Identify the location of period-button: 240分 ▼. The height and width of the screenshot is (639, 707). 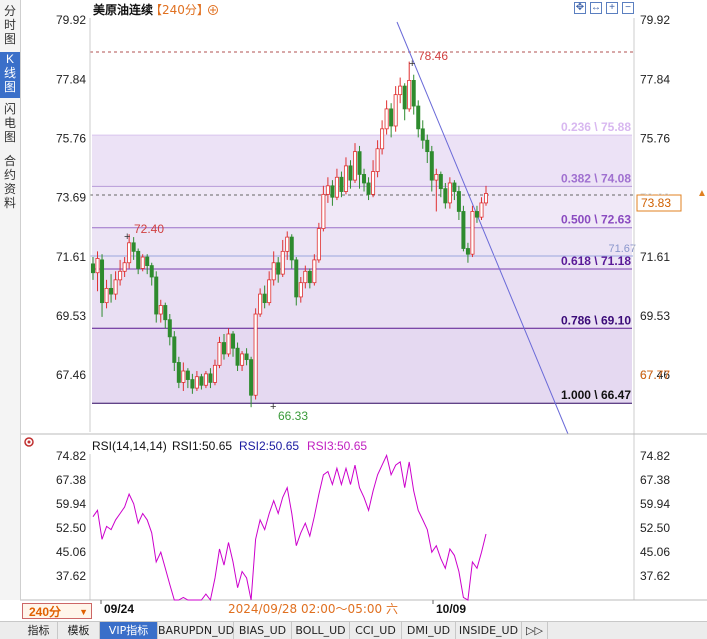
(57, 611).